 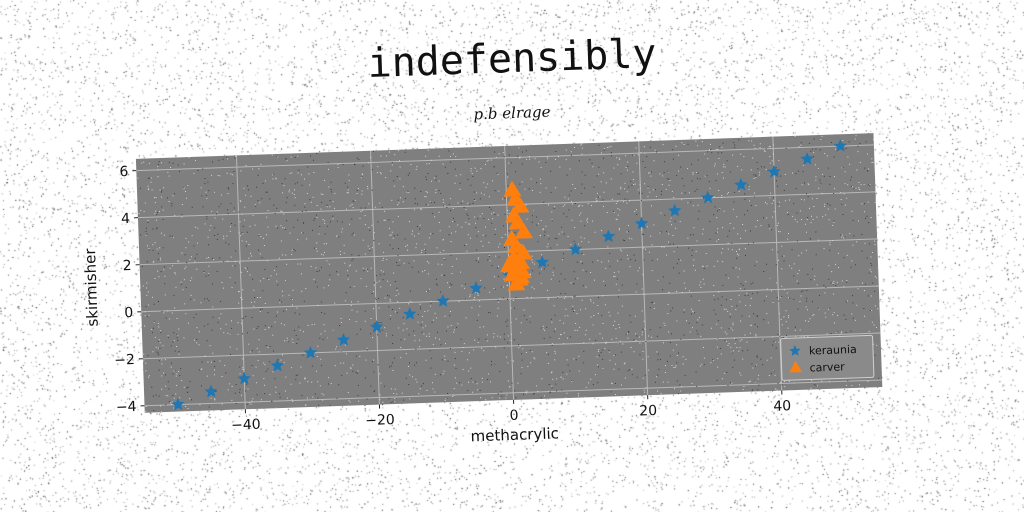 What do you see at coordinates (126, 266) in the screenshot?
I see `y-tick-label: 2` at bounding box center [126, 266].